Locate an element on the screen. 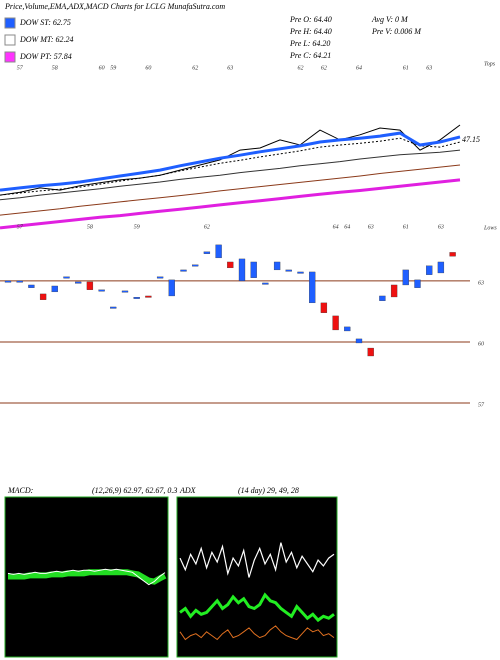 The height and width of the screenshot is (660, 500). legend-label: DOW MT: 62.24 is located at coordinates (46, 39).